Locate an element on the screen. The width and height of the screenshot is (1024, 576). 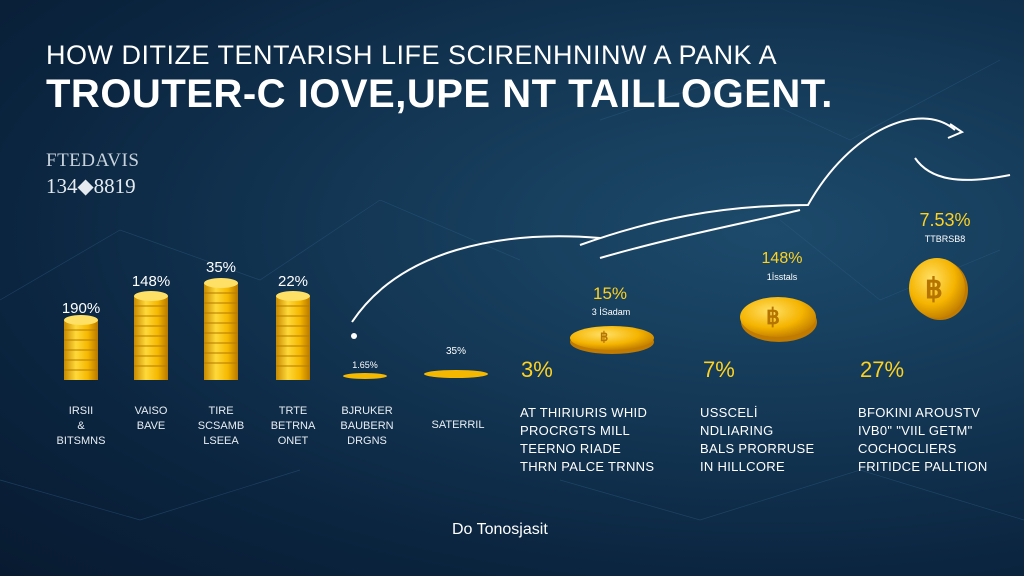
side-stat-label: FTEDAVIS is located at coordinates (93, 160).